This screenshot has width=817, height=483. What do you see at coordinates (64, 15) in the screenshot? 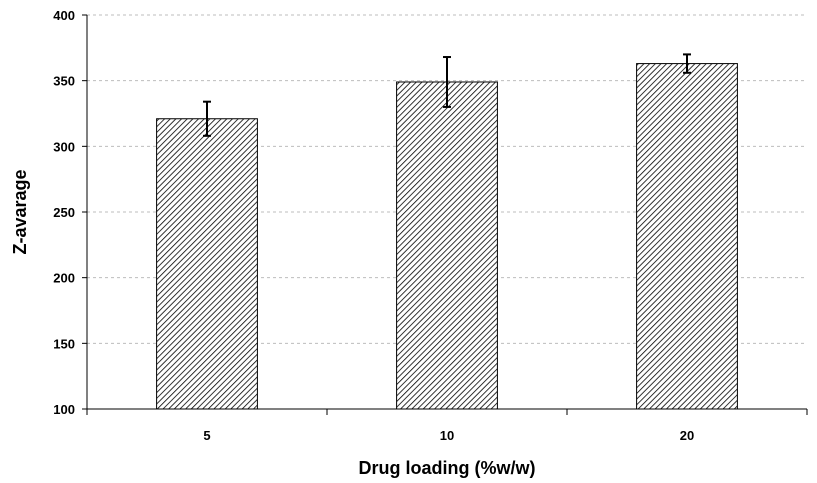
I see `y-tick-label: 400` at bounding box center [64, 15].